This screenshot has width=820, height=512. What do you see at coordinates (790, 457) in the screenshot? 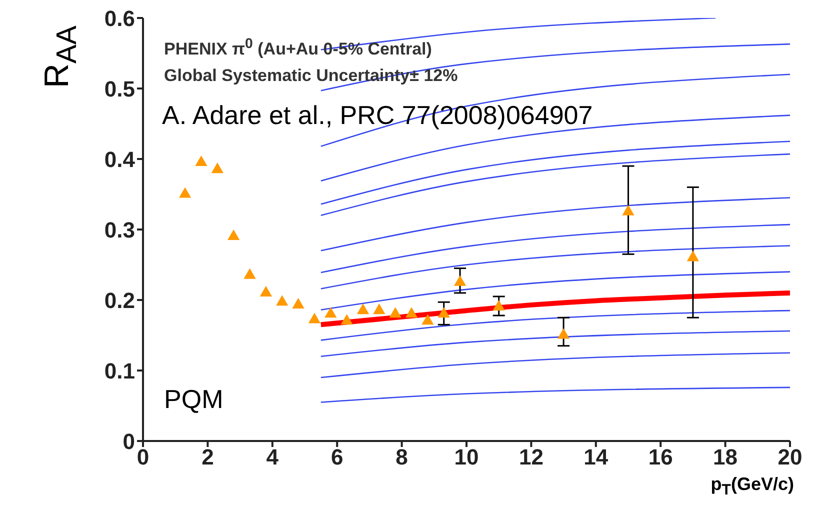
I see `x-tick-label: 20` at bounding box center [790, 457].